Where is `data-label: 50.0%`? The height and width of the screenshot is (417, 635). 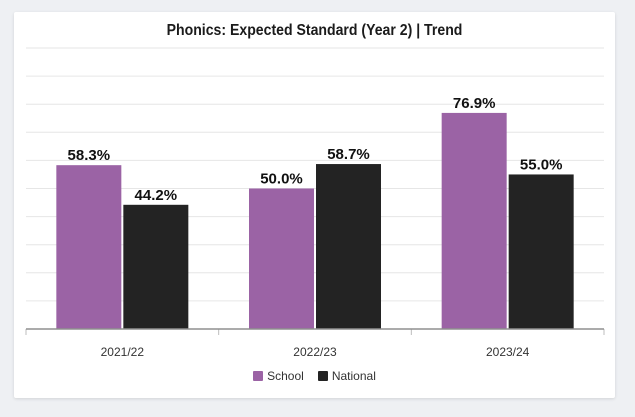
data-label: 50.0% is located at coordinates (281, 179).